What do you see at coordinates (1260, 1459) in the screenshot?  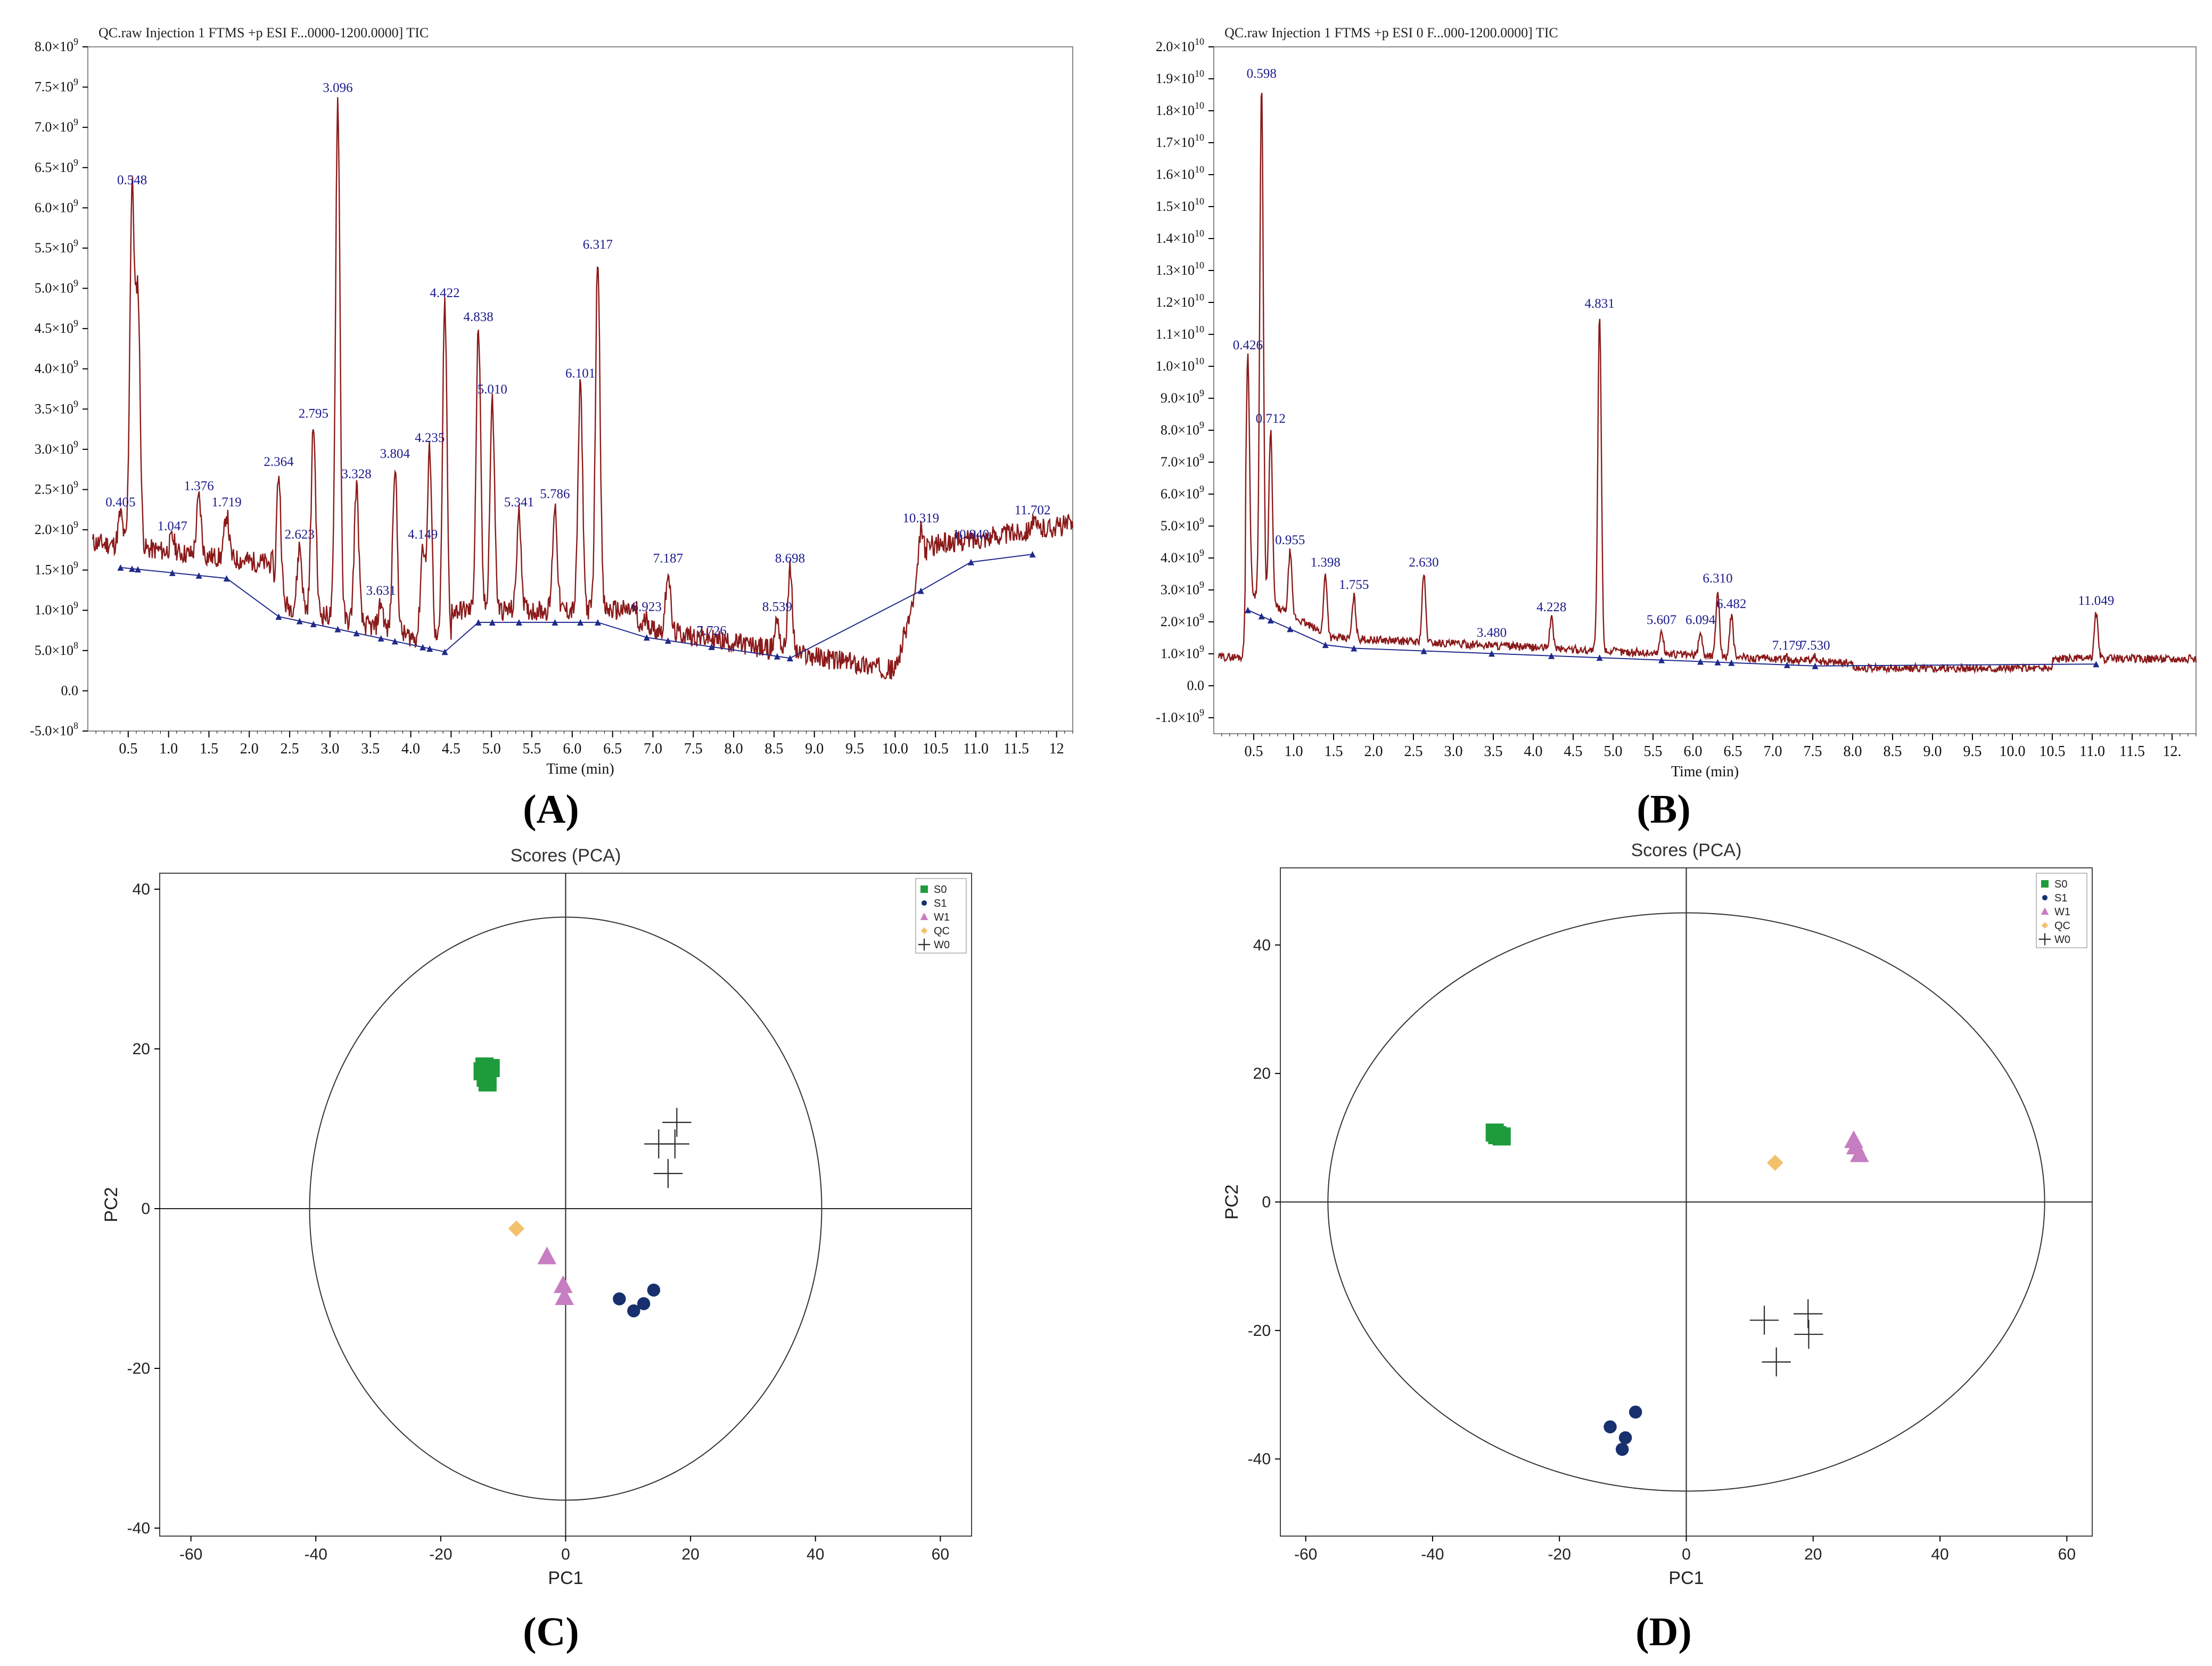 I see `y-tick-label: -40` at bounding box center [1260, 1459].